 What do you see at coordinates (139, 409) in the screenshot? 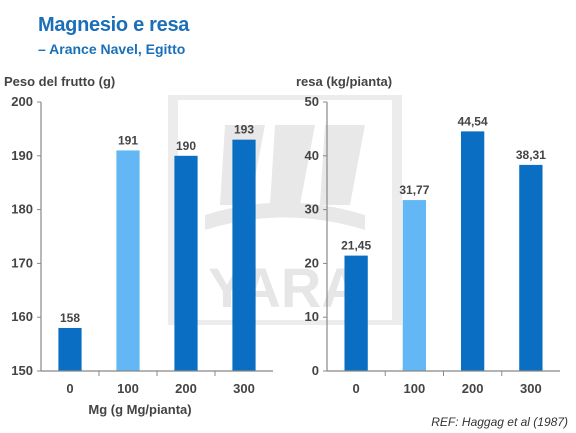
I see `chart-0-xlabel: Mg (g Mg/pianta)` at bounding box center [139, 409].